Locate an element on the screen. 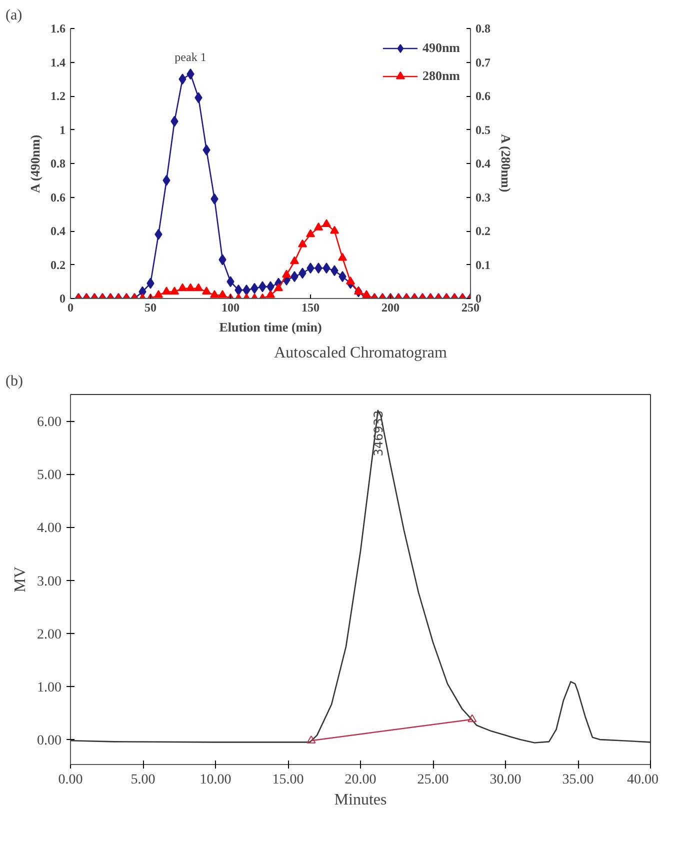 This screenshot has height=845, width=674. y2-tick-label: 0.4 is located at coordinates (483, 163).